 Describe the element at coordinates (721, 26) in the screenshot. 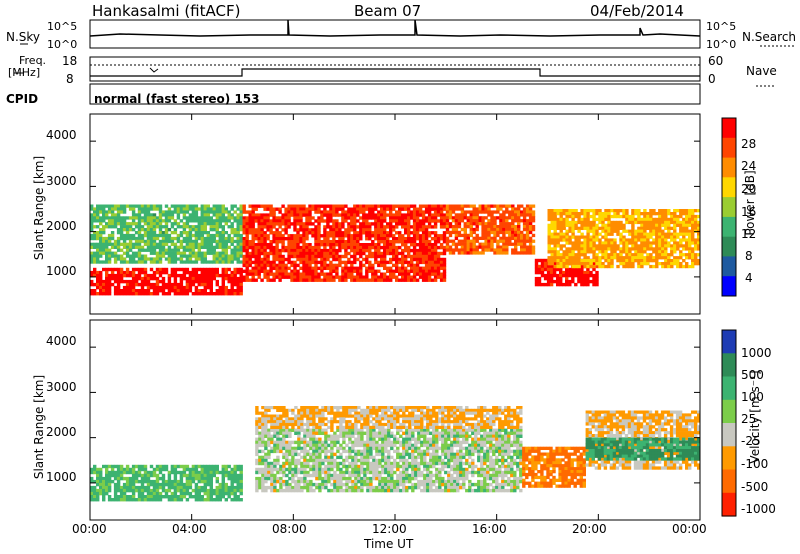

I see `nsearch-tick-top: 10^5` at that location.